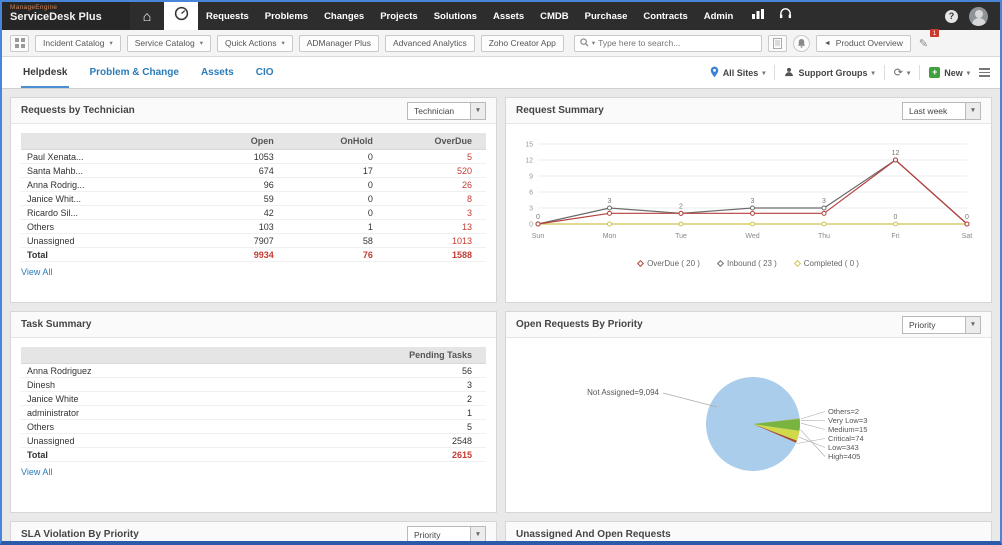 Image resolution: width=1002 pixels, height=545 pixels. Describe the element at coordinates (45, 72) in the screenshot. I see `tab-helpdesk: Helpdesk` at that location.